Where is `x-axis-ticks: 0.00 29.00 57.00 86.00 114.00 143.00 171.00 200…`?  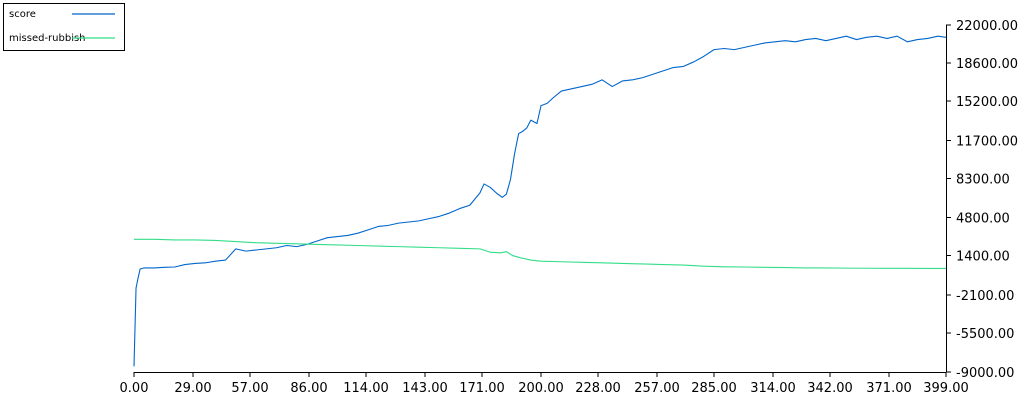
x-axis-ticks: 0.00 29.00 57.00 86.00 114.00 143.00 171.00 200… is located at coordinates (544, 384).